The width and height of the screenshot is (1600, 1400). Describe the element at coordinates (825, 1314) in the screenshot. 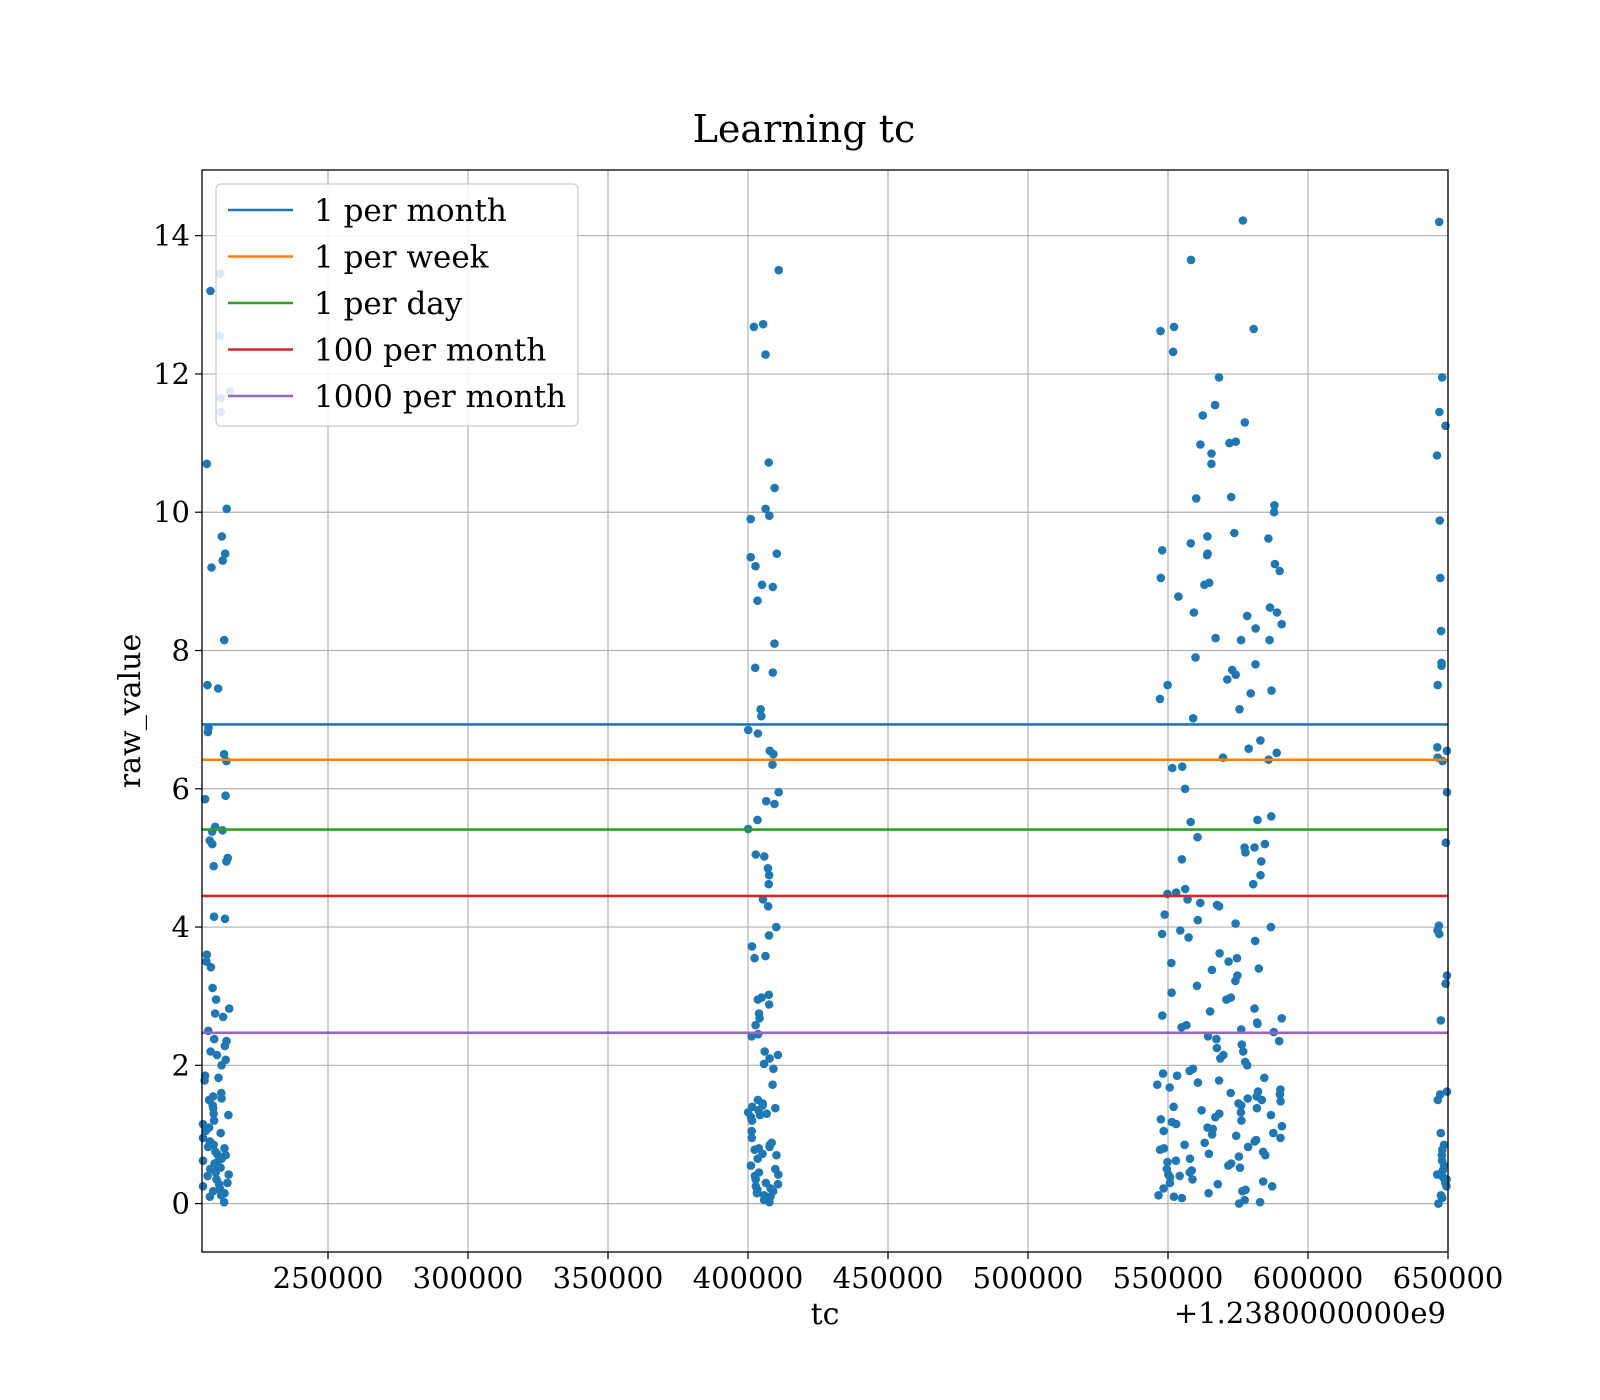

I see `x-axis-label: tc` at that location.